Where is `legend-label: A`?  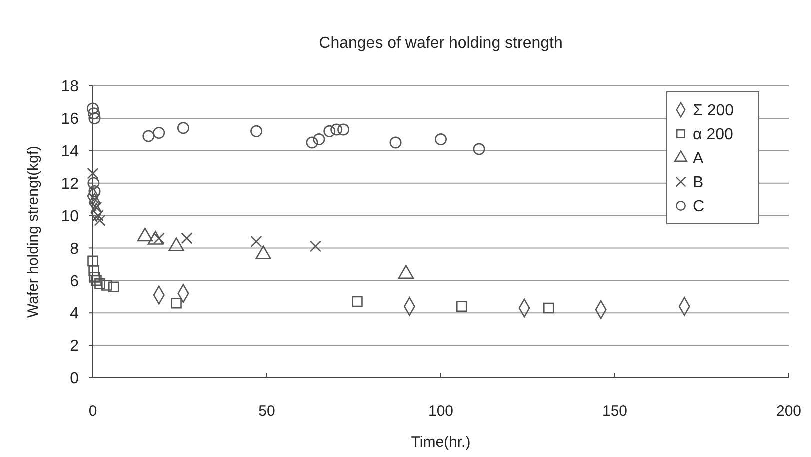 legend-label: A is located at coordinates (698, 159).